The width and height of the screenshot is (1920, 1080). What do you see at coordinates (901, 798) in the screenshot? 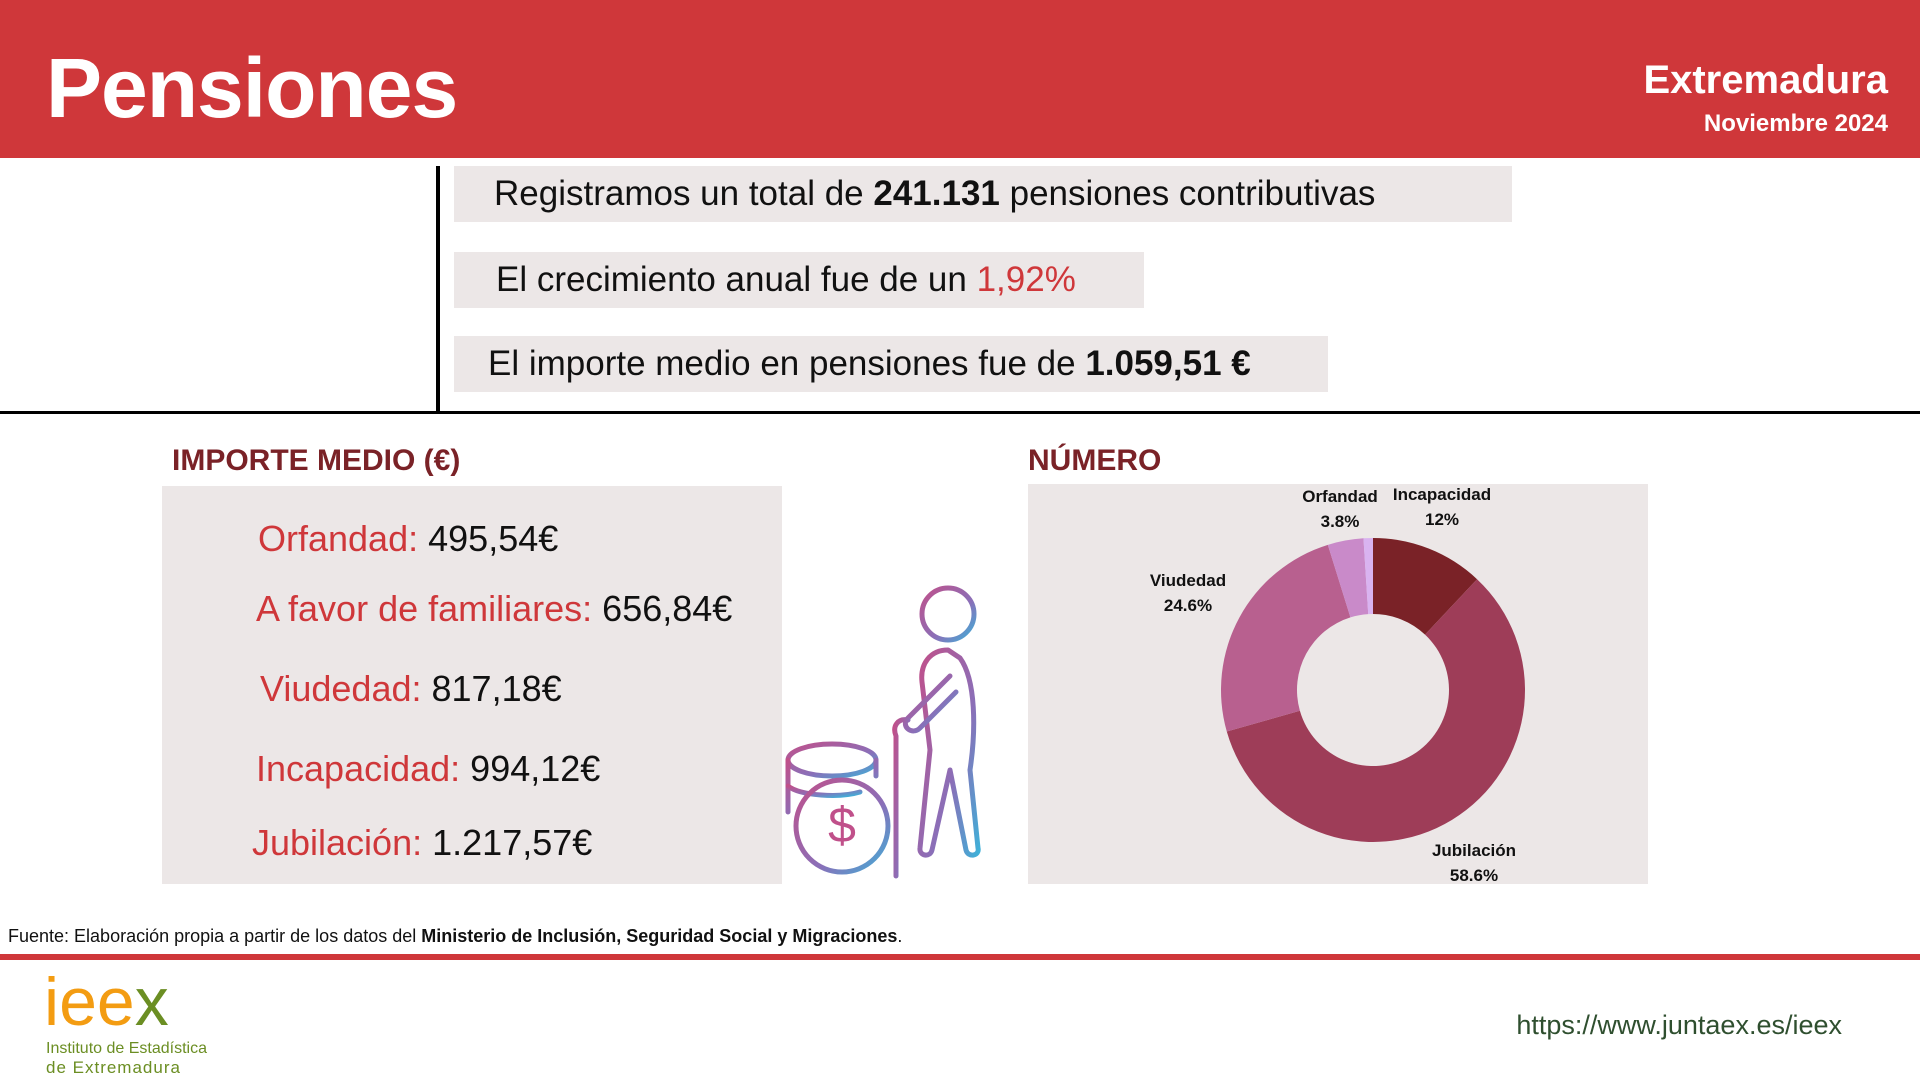
I see `cane-icon` at bounding box center [901, 798].